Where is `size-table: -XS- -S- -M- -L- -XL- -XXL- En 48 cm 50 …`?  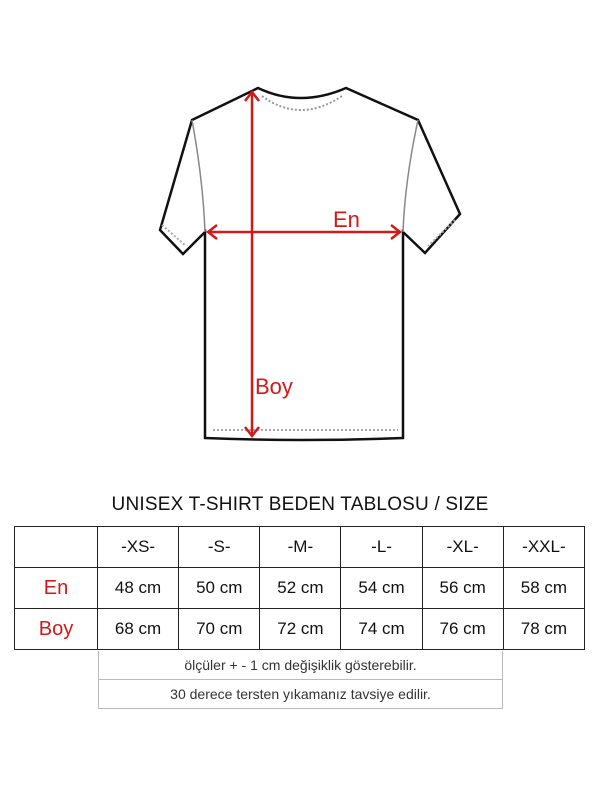
size-table: -XS- -S- -M- -L- -XL- -XXL- En 48 cm 50 … is located at coordinates (300, 588).